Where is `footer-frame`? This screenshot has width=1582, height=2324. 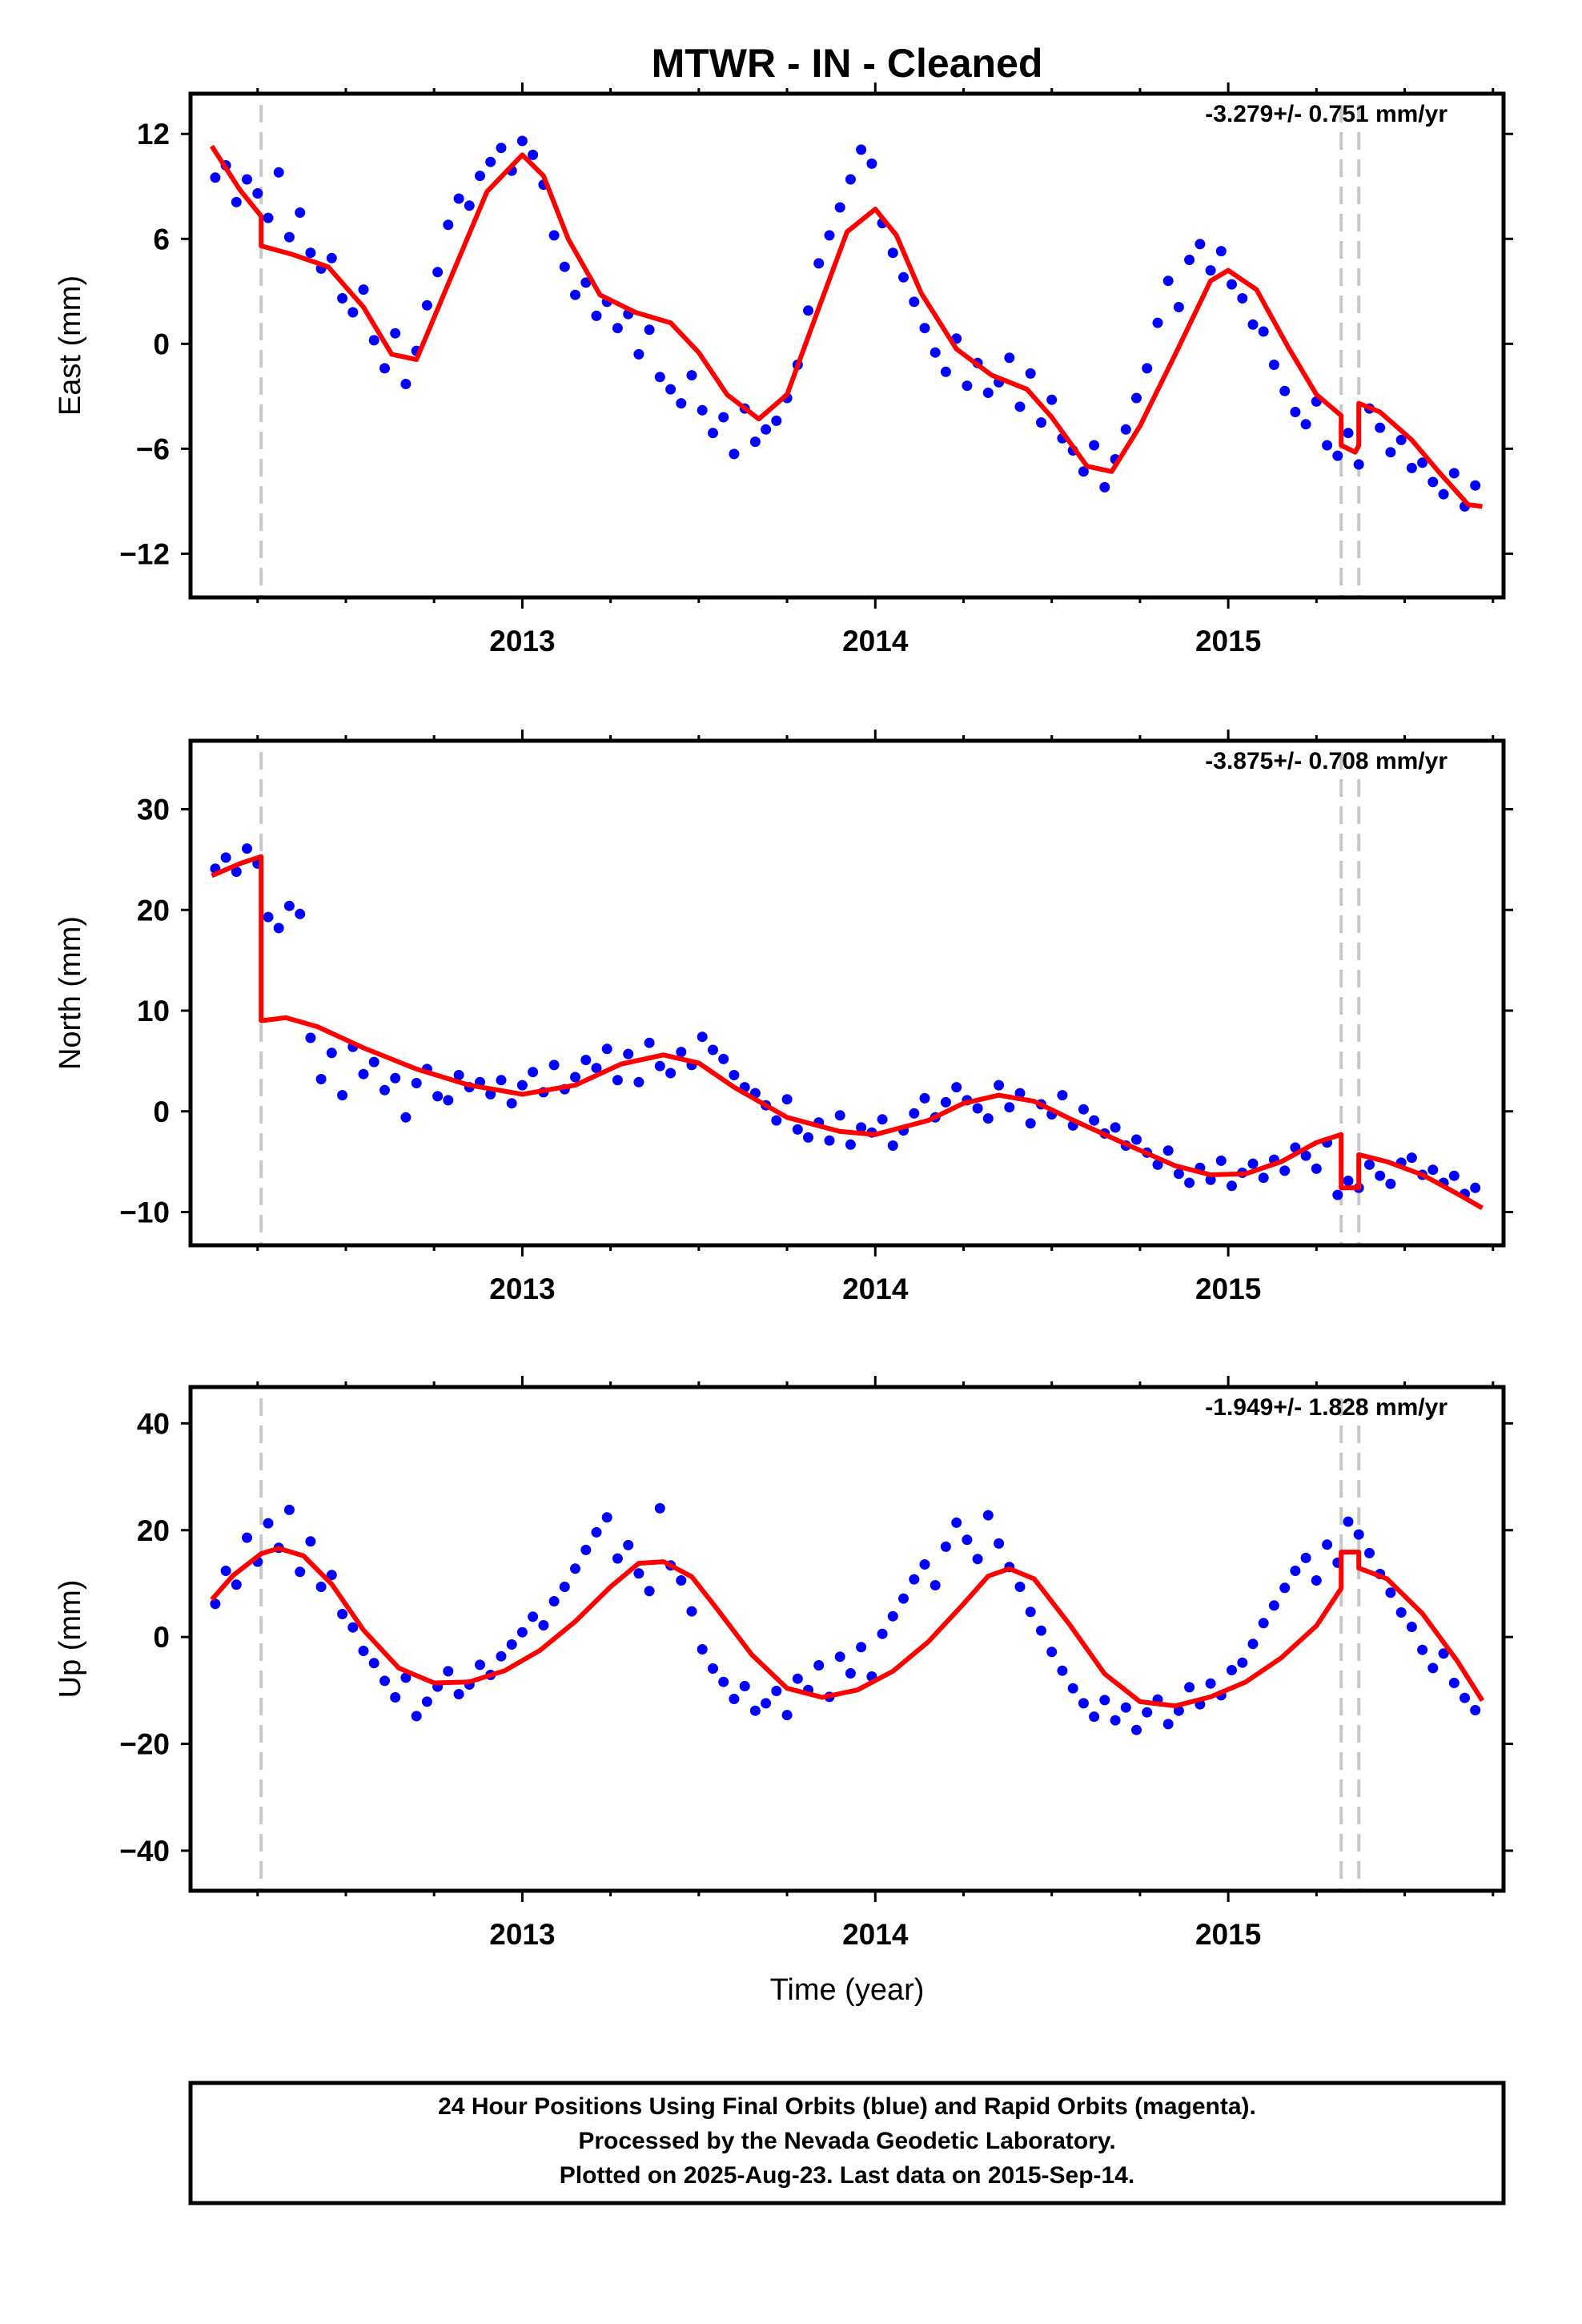 footer-frame is located at coordinates (847, 2143).